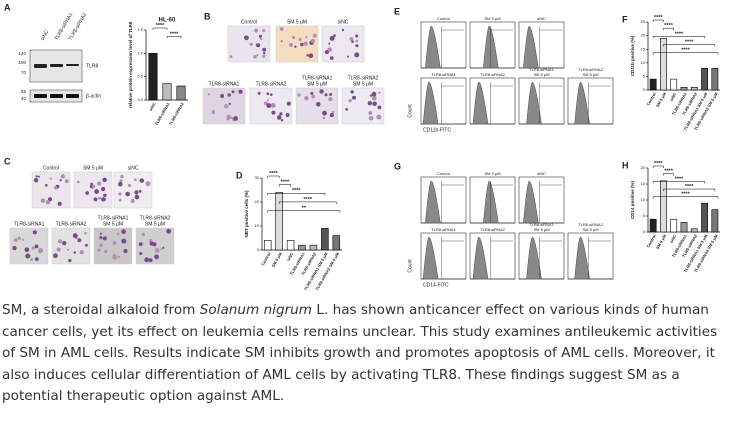  I want to click on y-tick-label: 5, so click(644, 215).